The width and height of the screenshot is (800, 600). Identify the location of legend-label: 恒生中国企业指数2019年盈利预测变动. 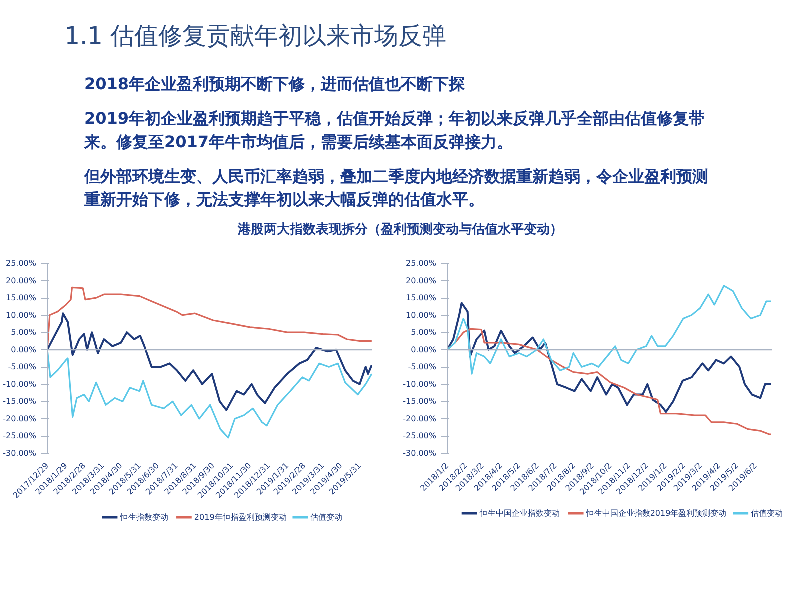
(656, 513).